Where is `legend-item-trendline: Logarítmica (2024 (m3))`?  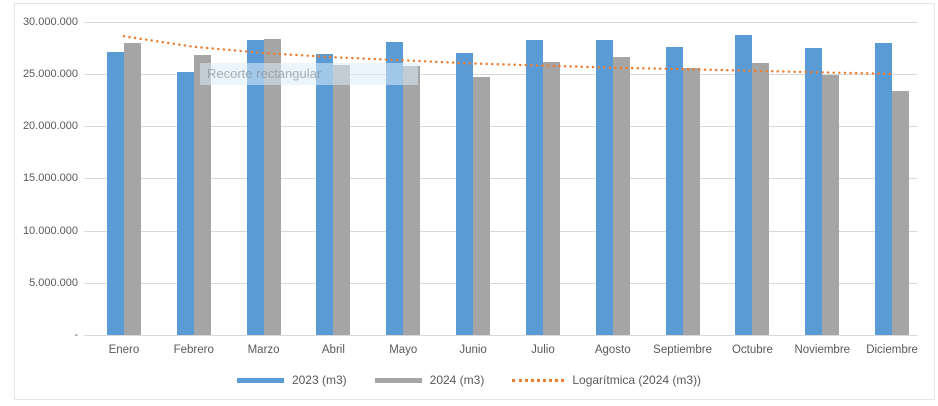
legend-item-trendline: Logarítmica (2024 (m3)) is located at coordinates (606, 380).